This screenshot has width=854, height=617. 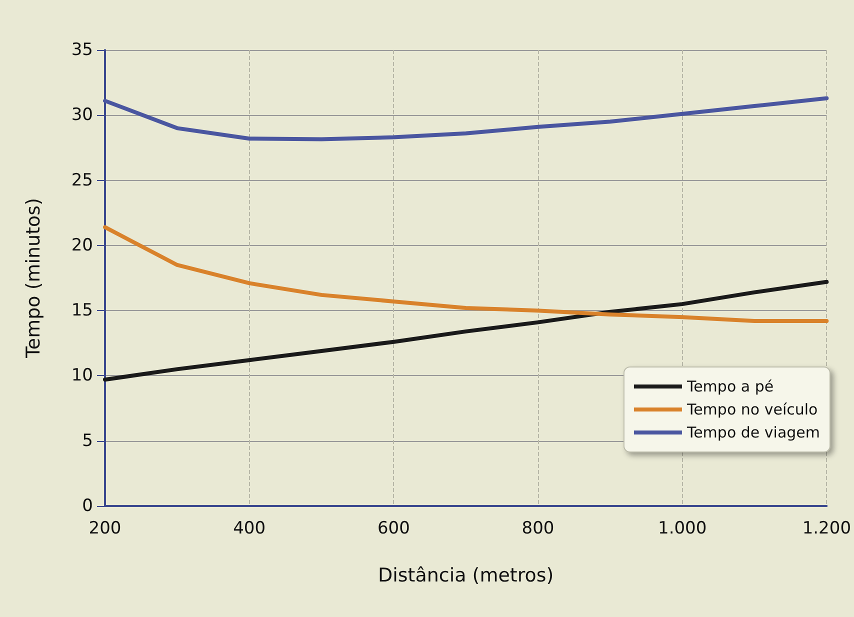 I want to click on y-axis-title: Tempo (minutos), so click(x=33, y=278).